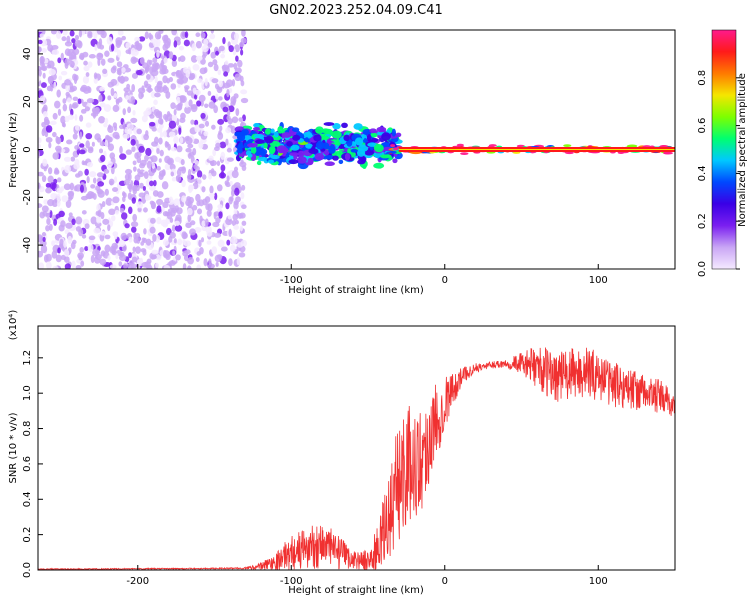 Image resolution: width=750 pixels, height=600 pixels. Describe the element at coordinates (13, 150) in the screenshot. I see `spectrogram-y-label: Frequency (Hz)` at that location.